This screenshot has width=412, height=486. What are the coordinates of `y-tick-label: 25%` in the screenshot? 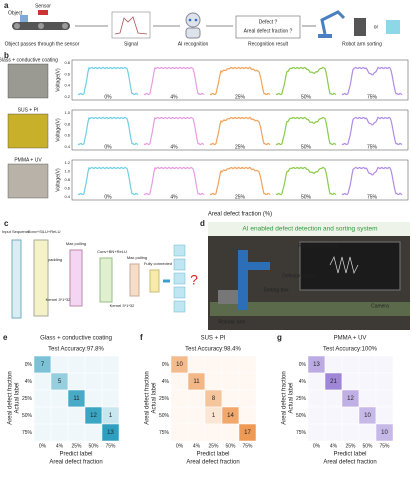 It's located at (27, 399).